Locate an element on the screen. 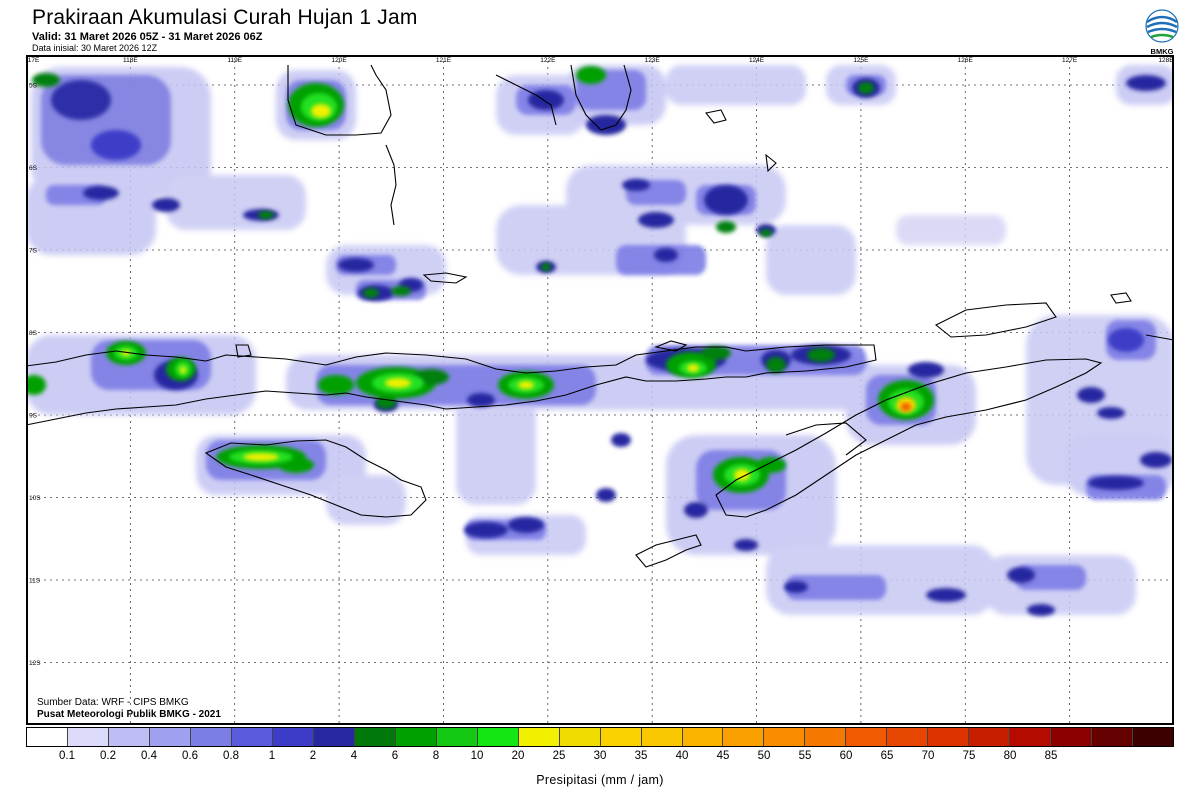 This screenshot has height=800, width=1200. legend-label: 0.1 is located at coordinates (67, 756).